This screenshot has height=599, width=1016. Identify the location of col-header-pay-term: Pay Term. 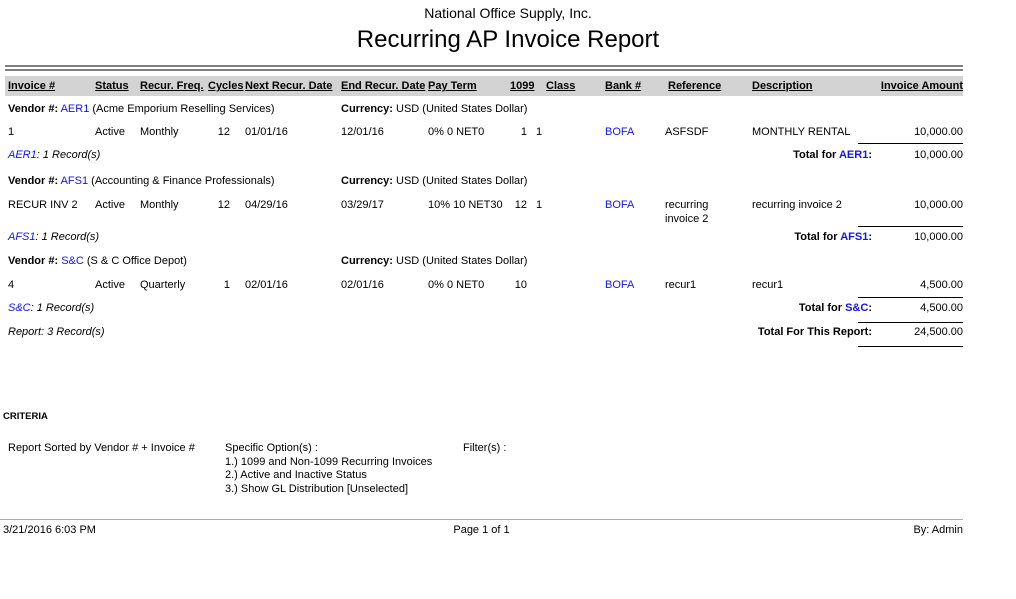
(452, 86).